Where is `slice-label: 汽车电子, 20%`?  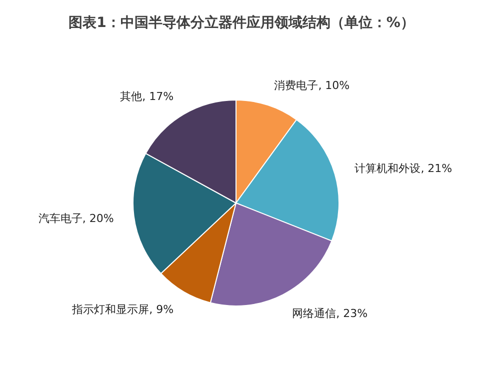 slice-label: 汽车电子, 20% is located at coordinates (76, 218).